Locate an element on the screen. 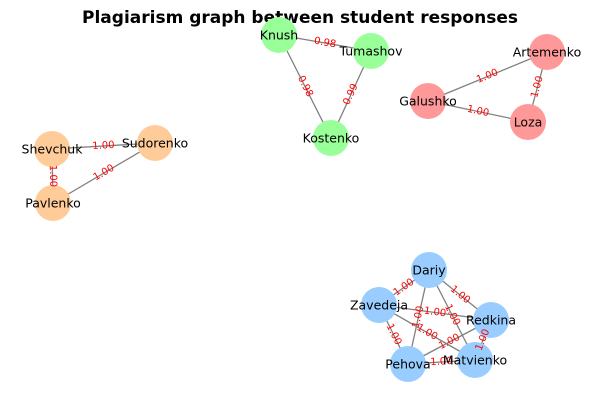 This screenshot has width=600, height=400. node-label-pavlenko: Pavlenko is located at coordinates (53, 203).